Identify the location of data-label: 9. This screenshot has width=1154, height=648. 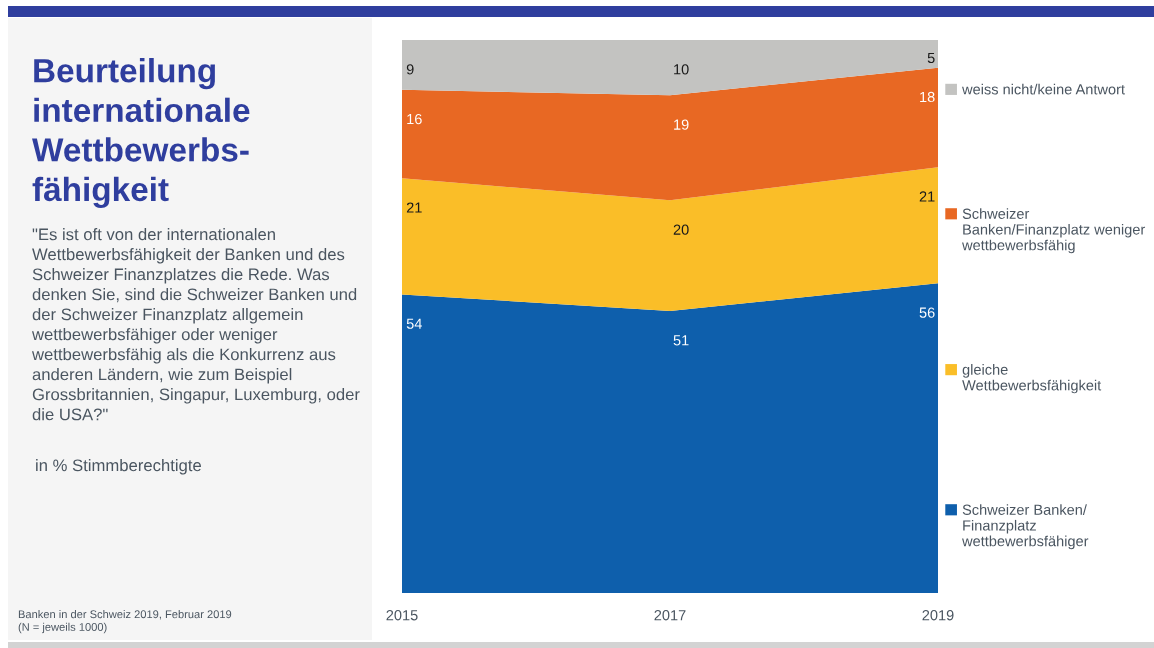
(410, 69).